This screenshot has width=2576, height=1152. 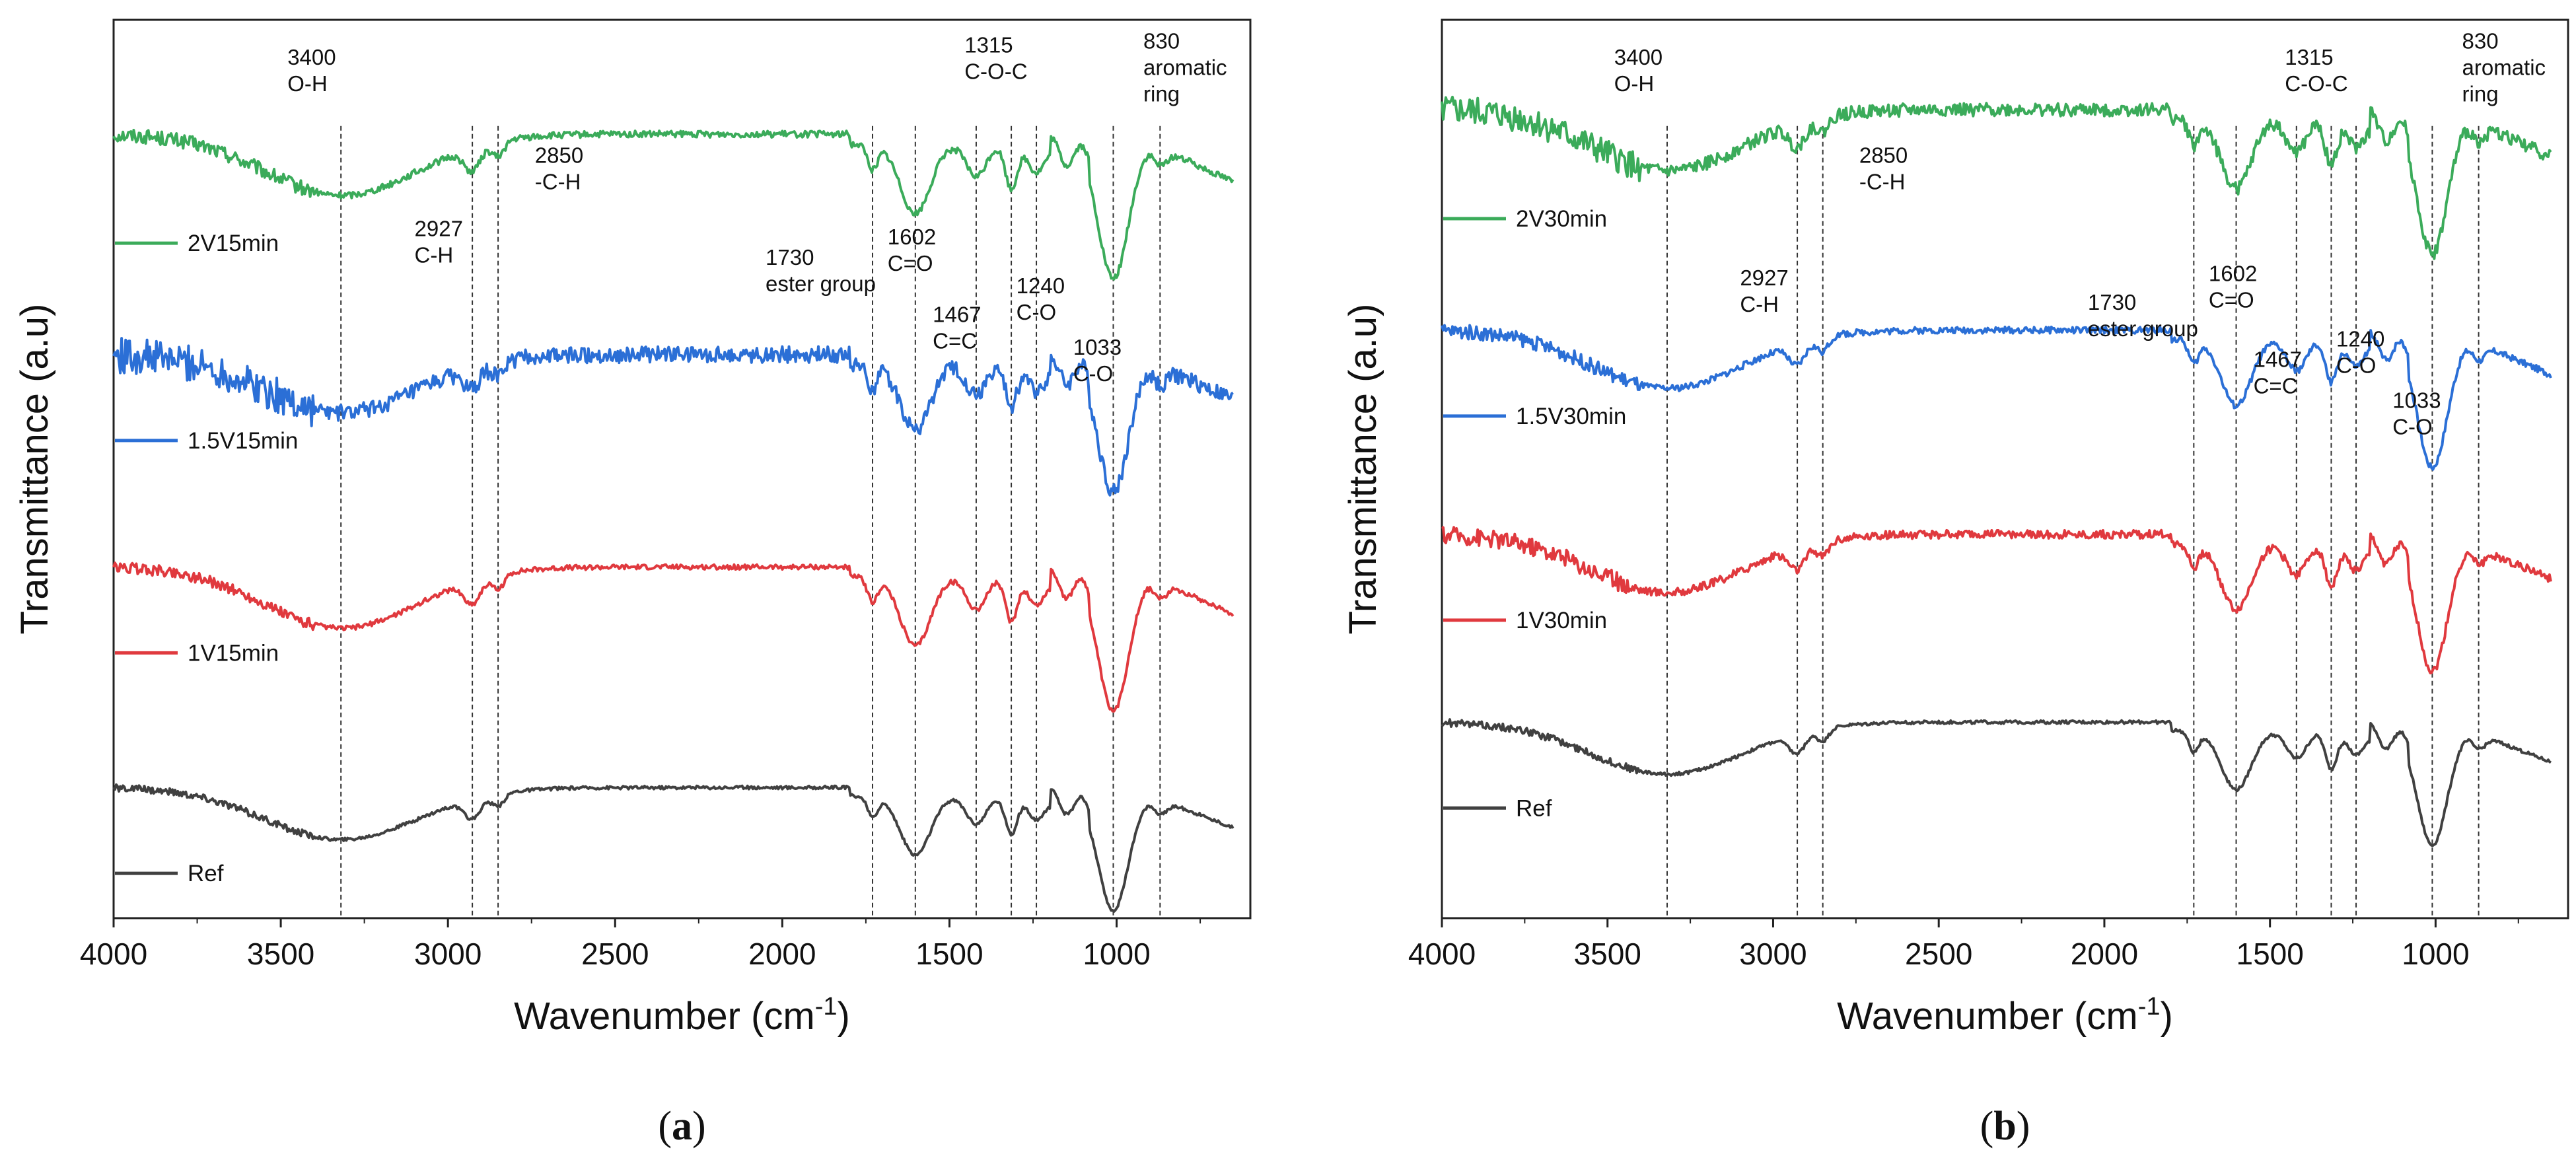 What do you see at coordinates (1561, 219) in the screenshot?
I see `legend-label: 2V30min` at bounding box center [1561, 219].